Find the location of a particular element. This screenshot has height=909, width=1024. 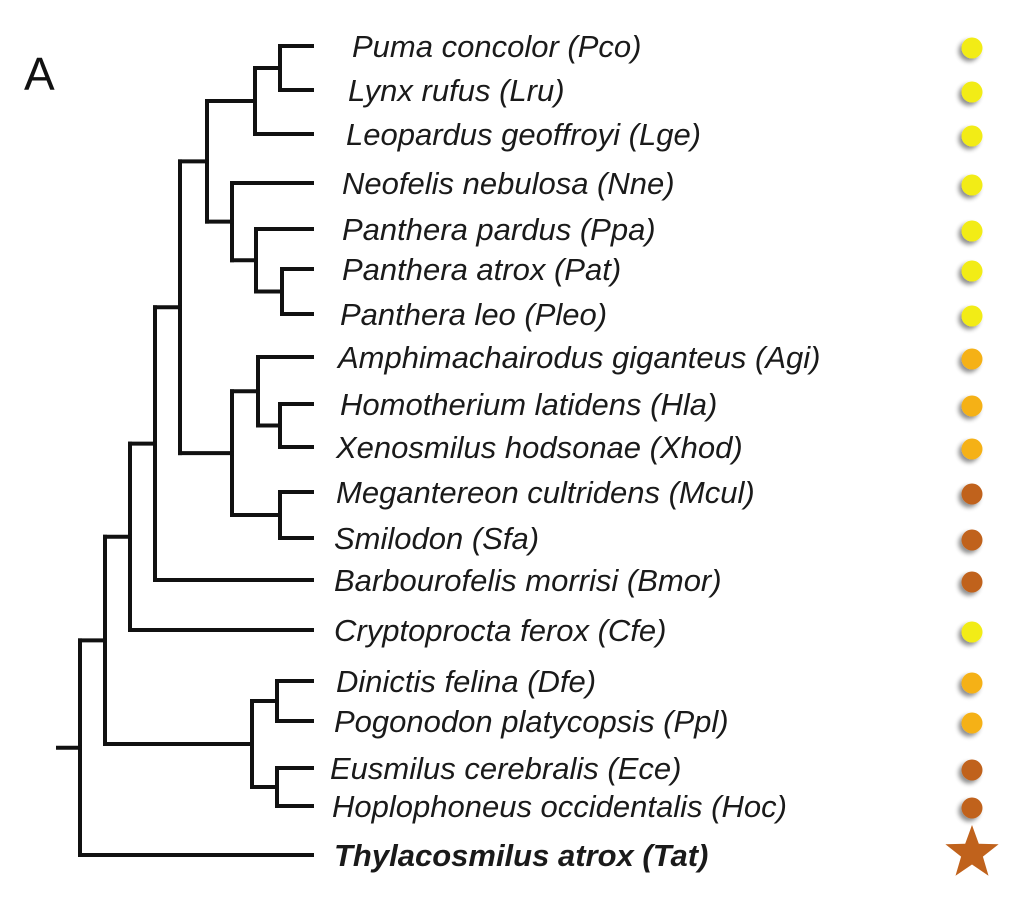

taxon-label: Panthera atrox (Pat) is located at coordinates (481, 269).